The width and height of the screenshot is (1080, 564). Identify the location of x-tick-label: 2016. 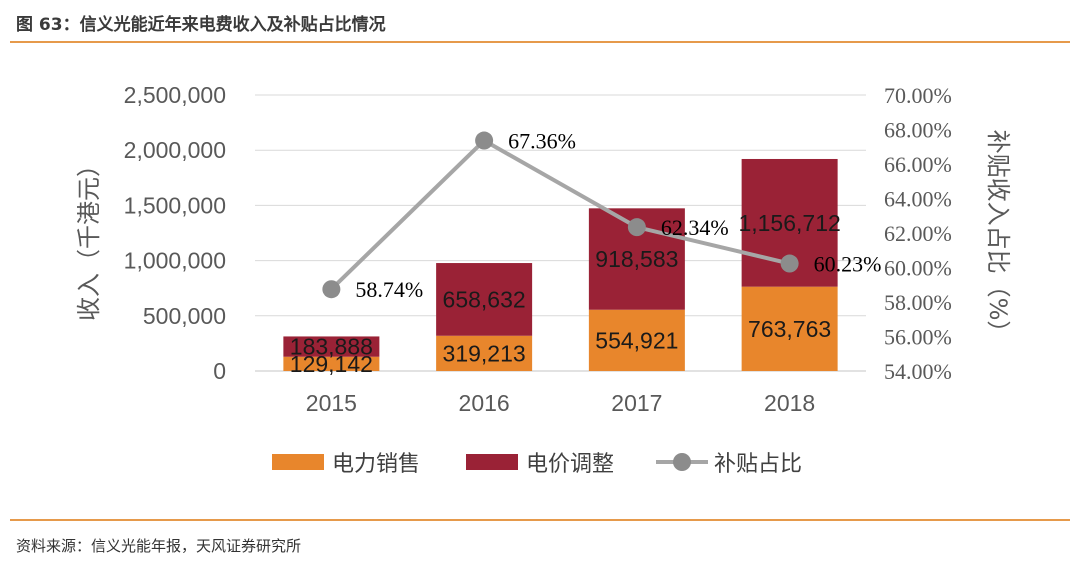
(484, 403).